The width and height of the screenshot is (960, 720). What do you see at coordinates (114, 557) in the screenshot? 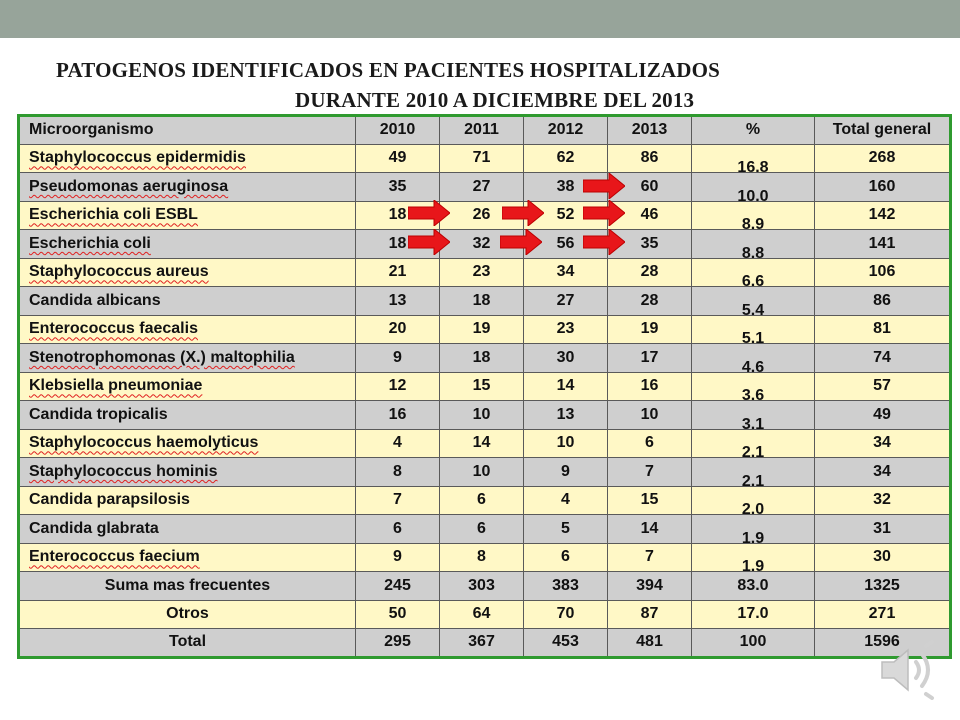
I see `organism-name-text: Enterococcus faecium` at bounding box center [114, 557].